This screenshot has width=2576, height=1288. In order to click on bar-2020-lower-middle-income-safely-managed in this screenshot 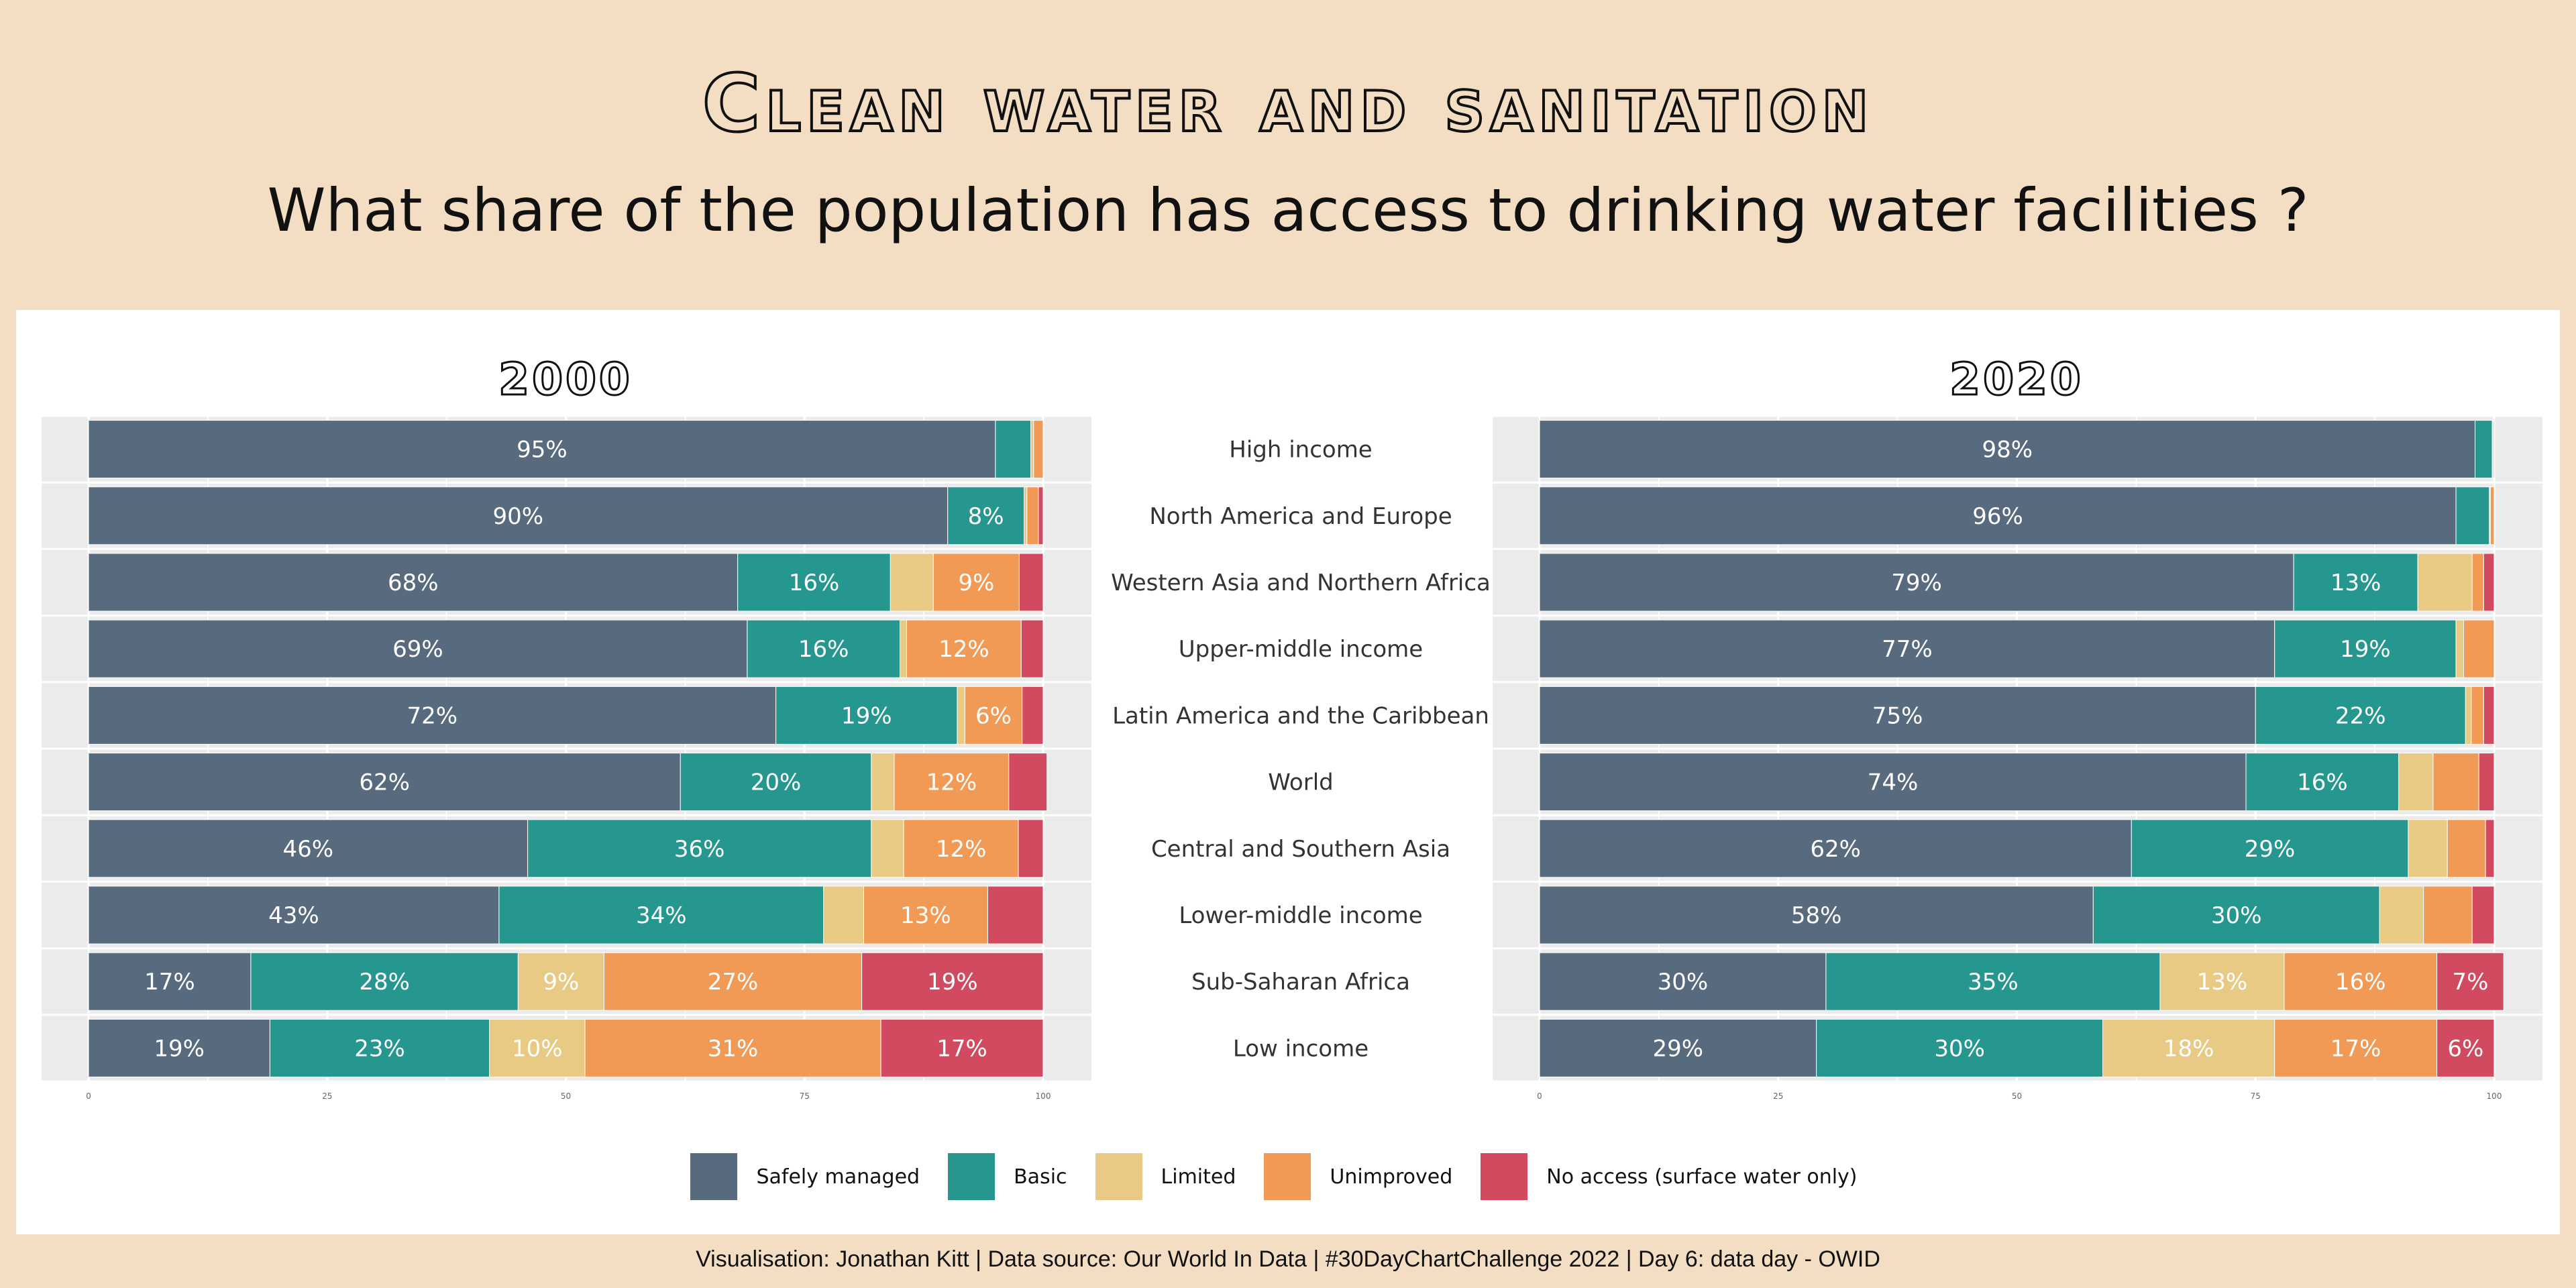, I will do `click(1816, 915)`.